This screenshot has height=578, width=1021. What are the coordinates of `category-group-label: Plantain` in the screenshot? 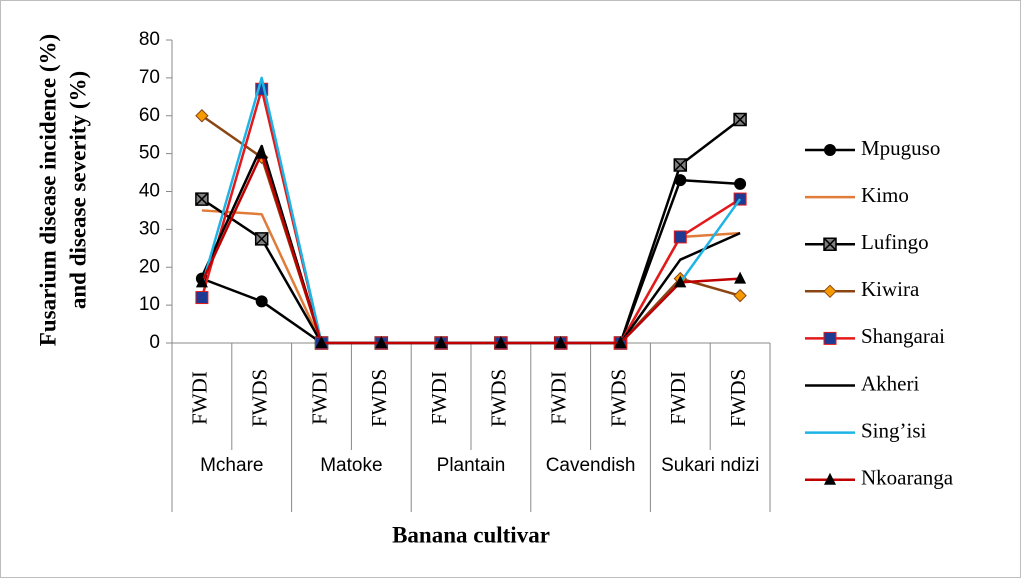 It's located at (471, 465).